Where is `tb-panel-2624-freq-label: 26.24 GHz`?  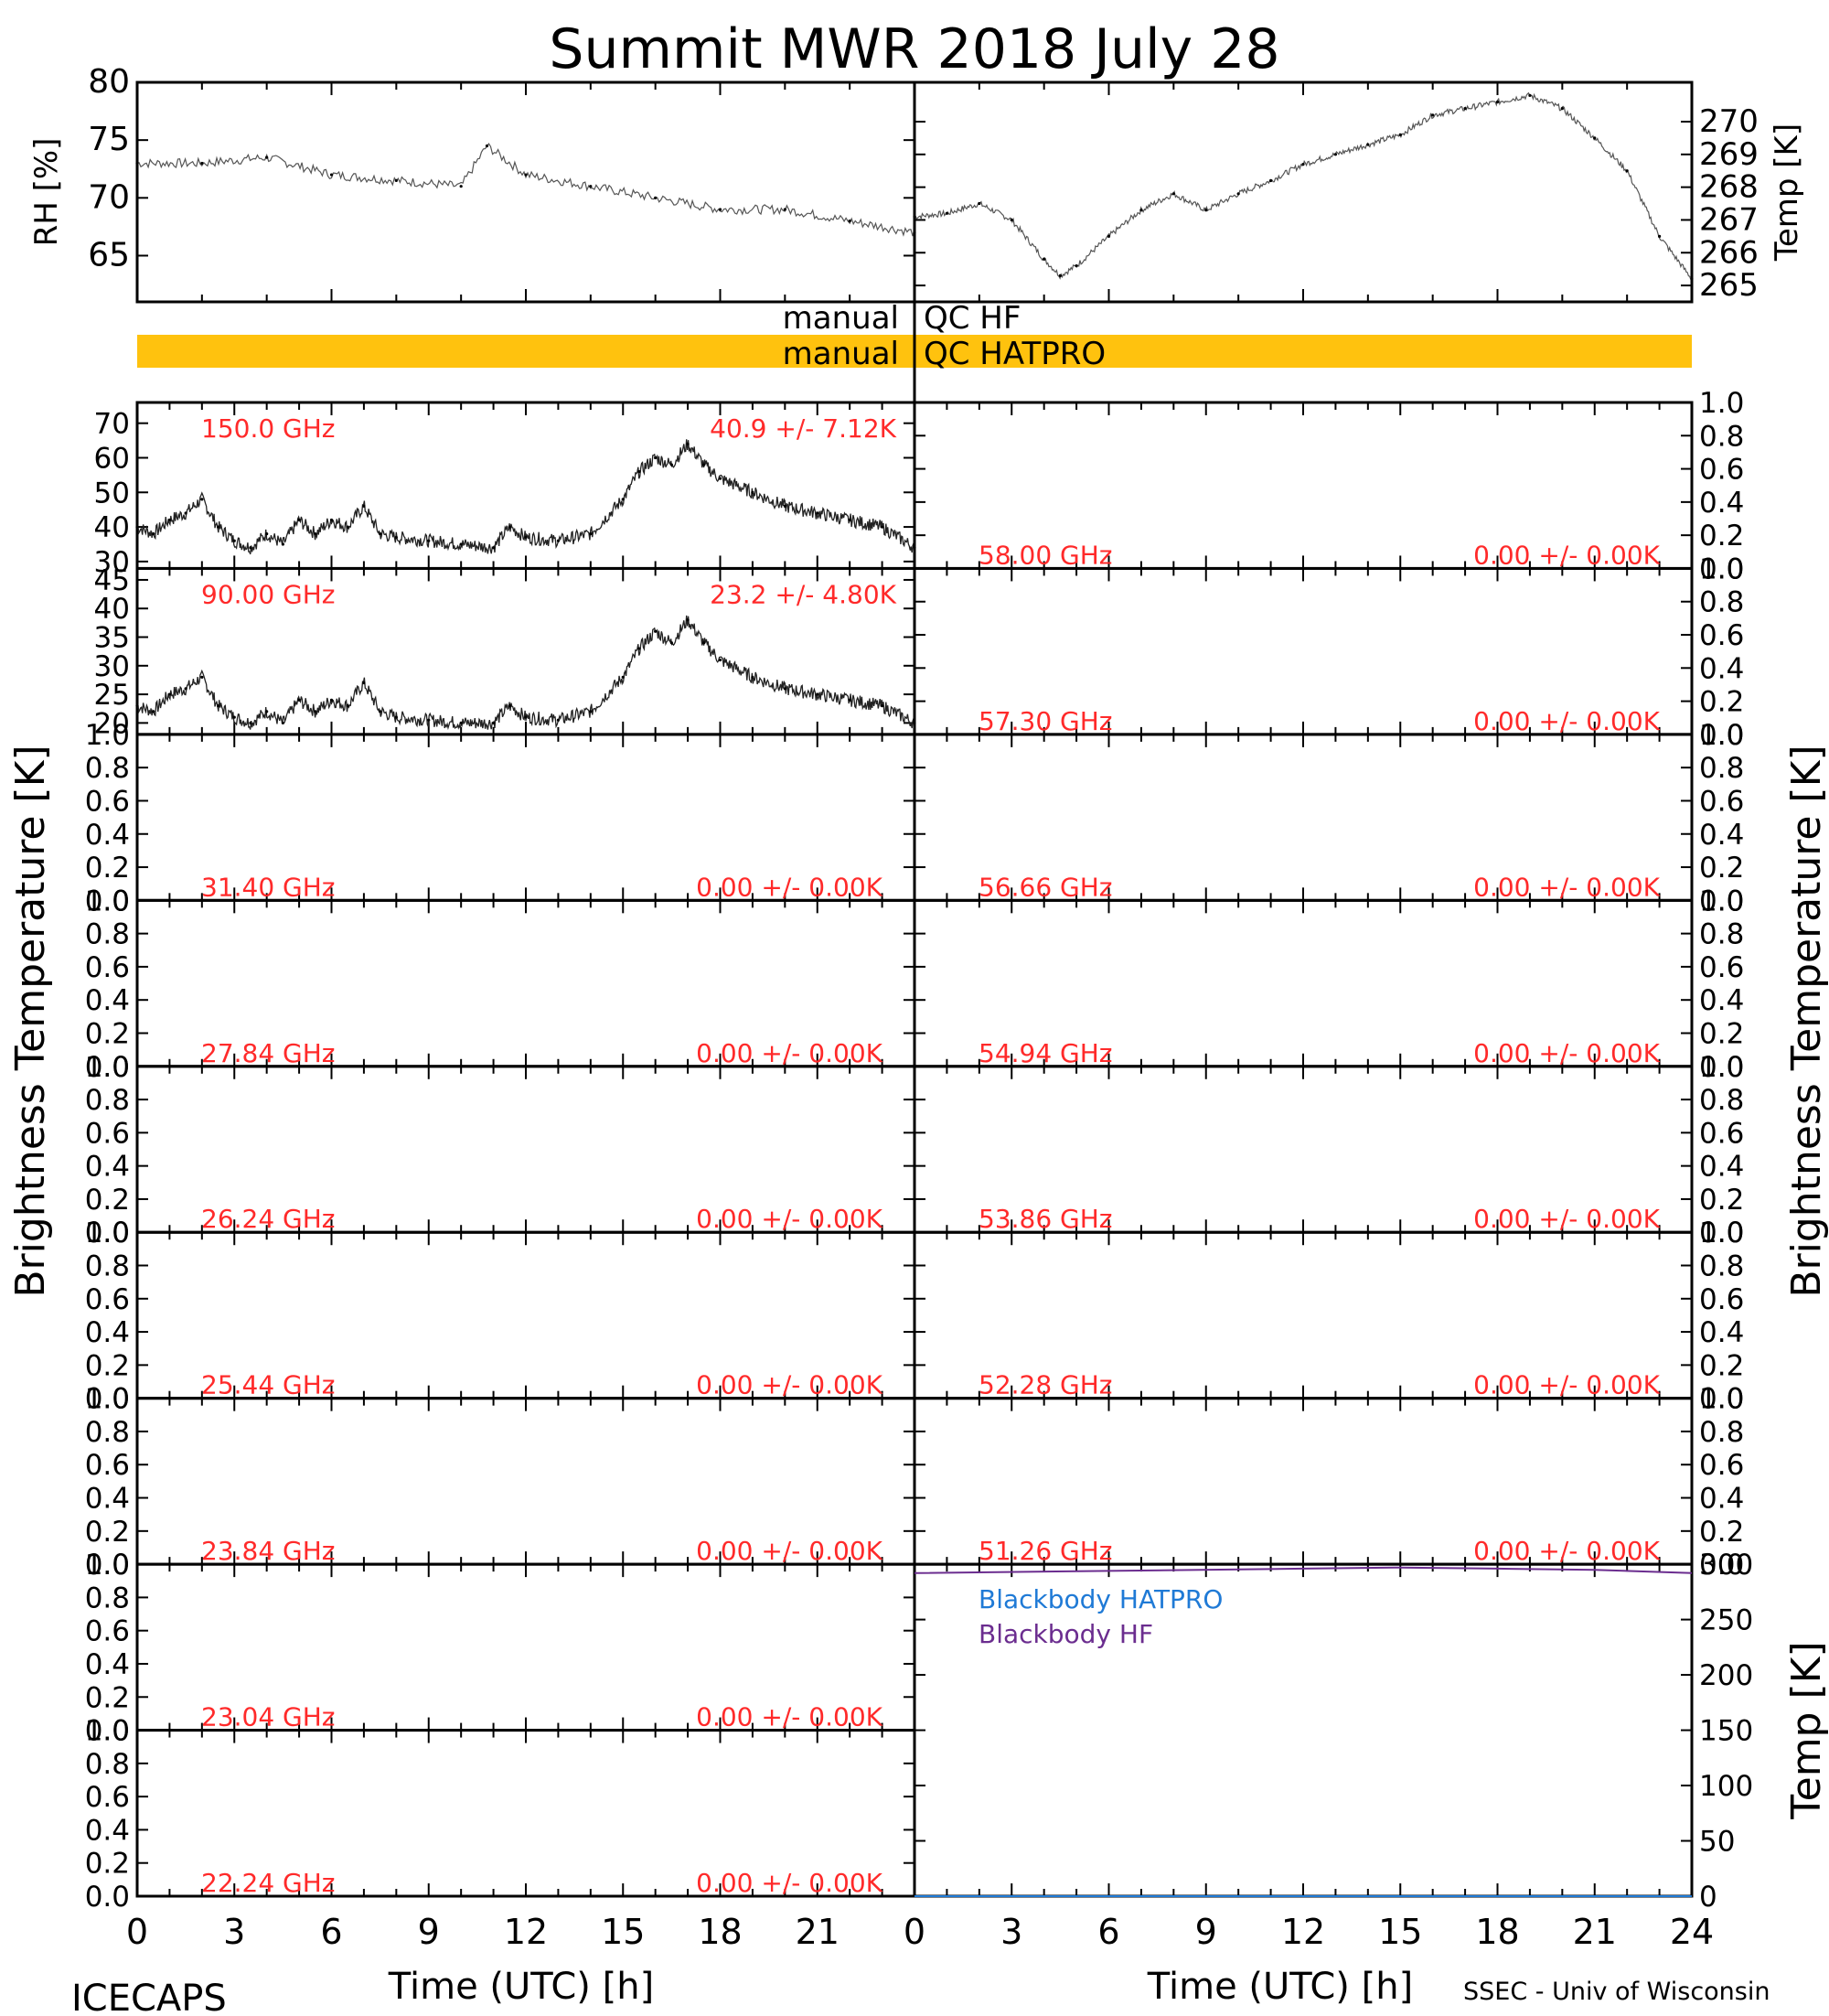
tb-panel-2624-freq-label: 26.24 GHz is located at coordinates (268, 1219).